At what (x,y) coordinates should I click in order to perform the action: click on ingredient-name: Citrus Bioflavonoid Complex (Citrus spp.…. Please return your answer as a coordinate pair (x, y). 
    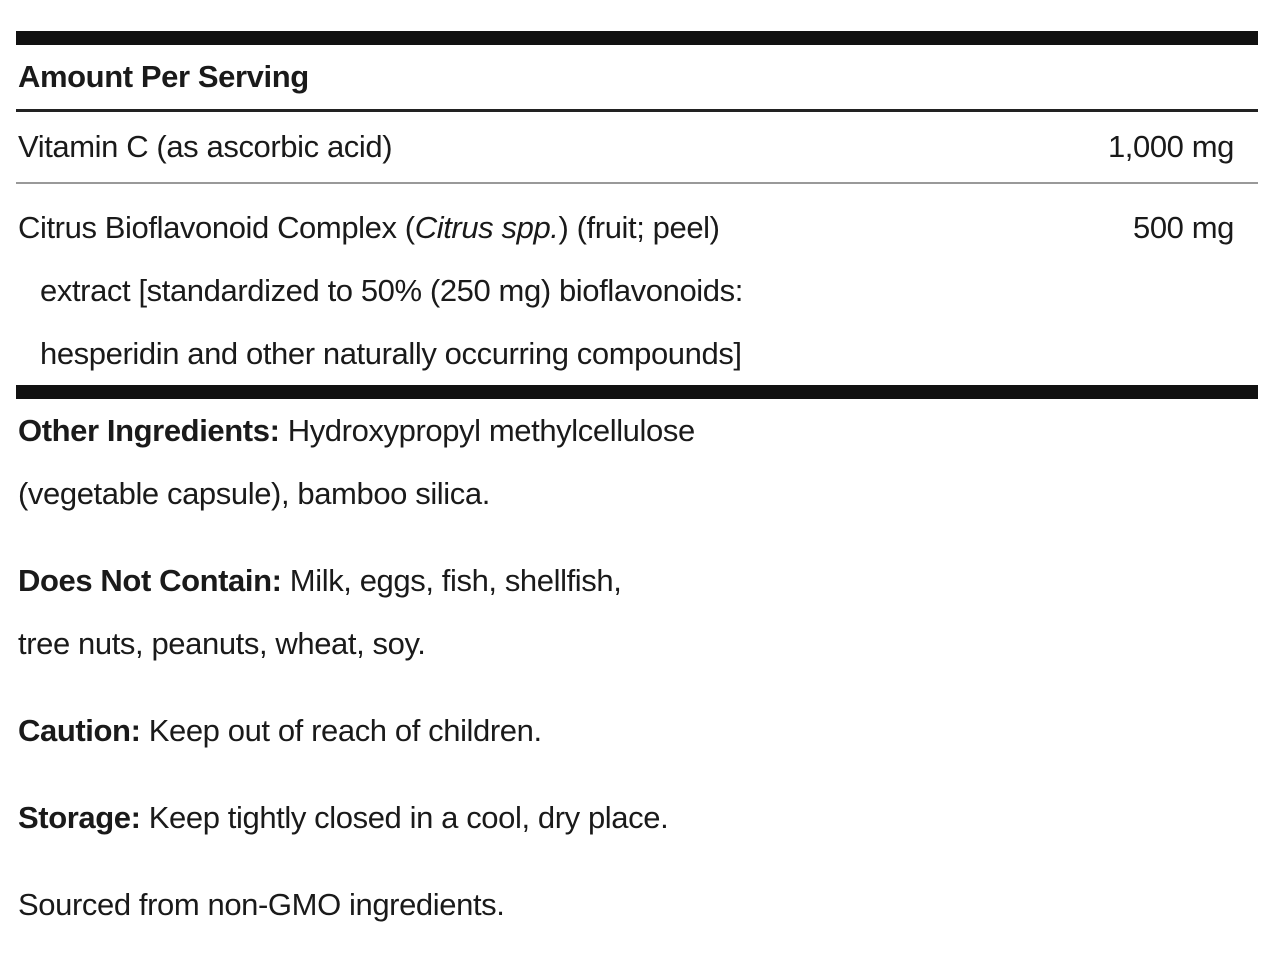
    Looking at the image, I should click on (380, 290).